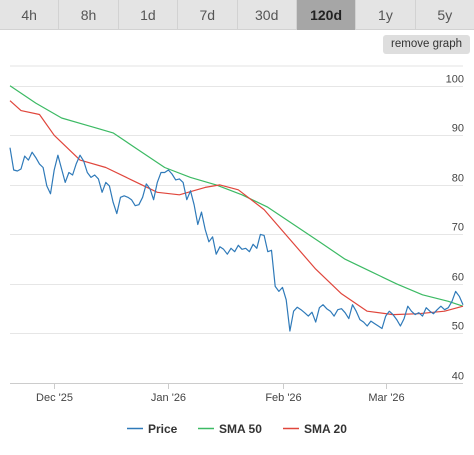 Image resolution: width=474 pixels, height=455 pixels. What do you see at coordinates (283, 398) in the screenshot?
I see `x-tick-label: Feb '26` at bounding box center [283, 398].